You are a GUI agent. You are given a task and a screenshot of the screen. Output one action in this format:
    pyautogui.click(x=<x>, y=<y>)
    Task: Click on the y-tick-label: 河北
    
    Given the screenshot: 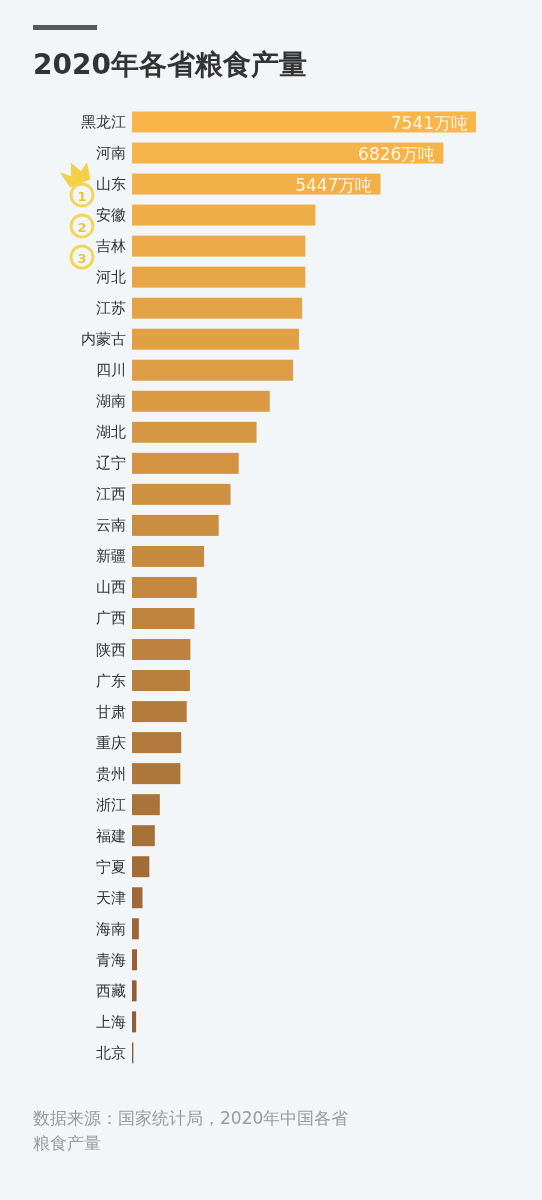 What is the action you would take?
    pyautogui.click(x=111, y=277)
    